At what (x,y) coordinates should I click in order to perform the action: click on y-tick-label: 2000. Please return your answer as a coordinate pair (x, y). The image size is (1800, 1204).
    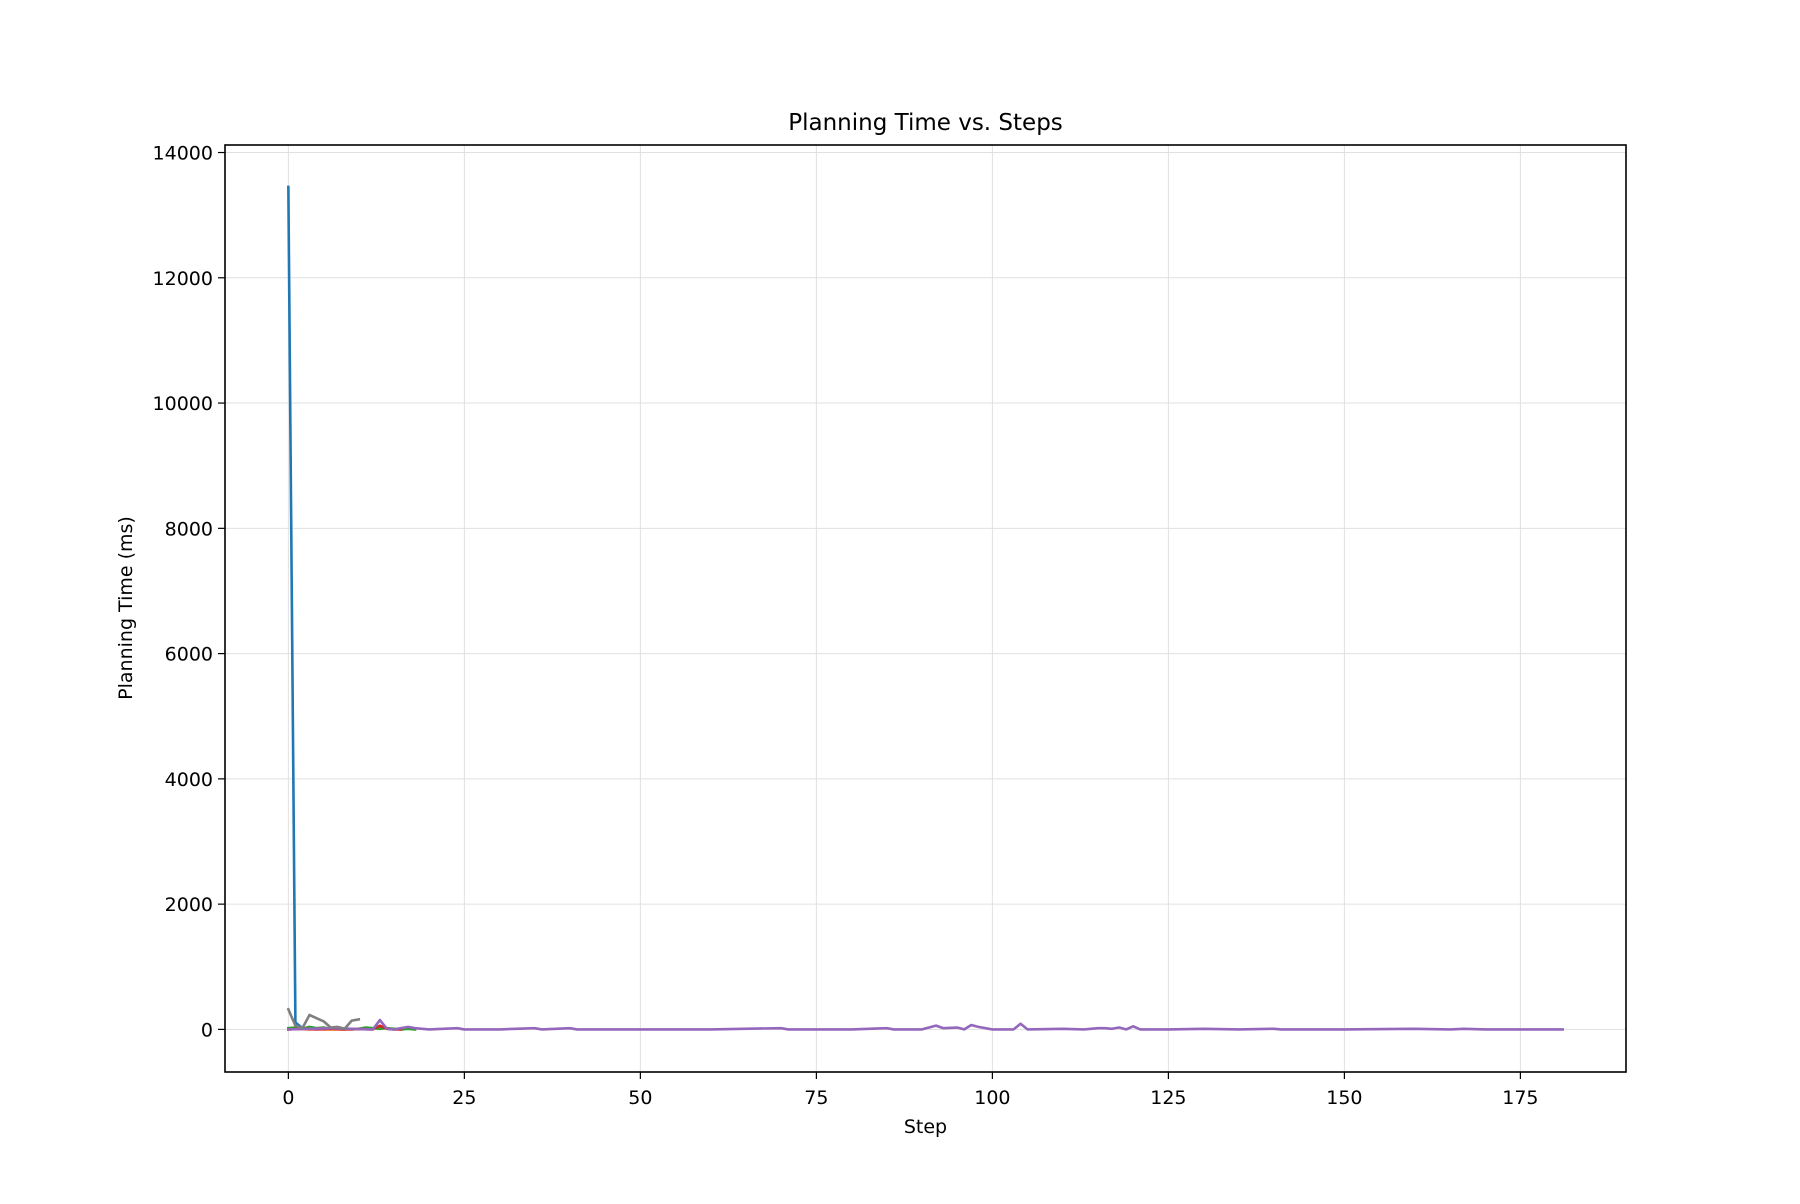
    Looking at the image, I should click on (189, 905).